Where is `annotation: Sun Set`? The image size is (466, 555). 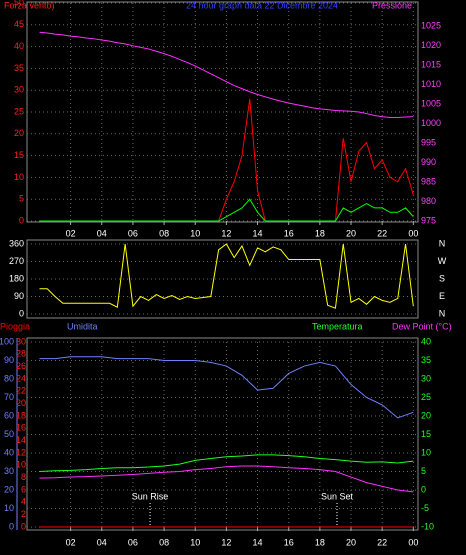 annotation: Sun Set is located at coordinates (337, 496).